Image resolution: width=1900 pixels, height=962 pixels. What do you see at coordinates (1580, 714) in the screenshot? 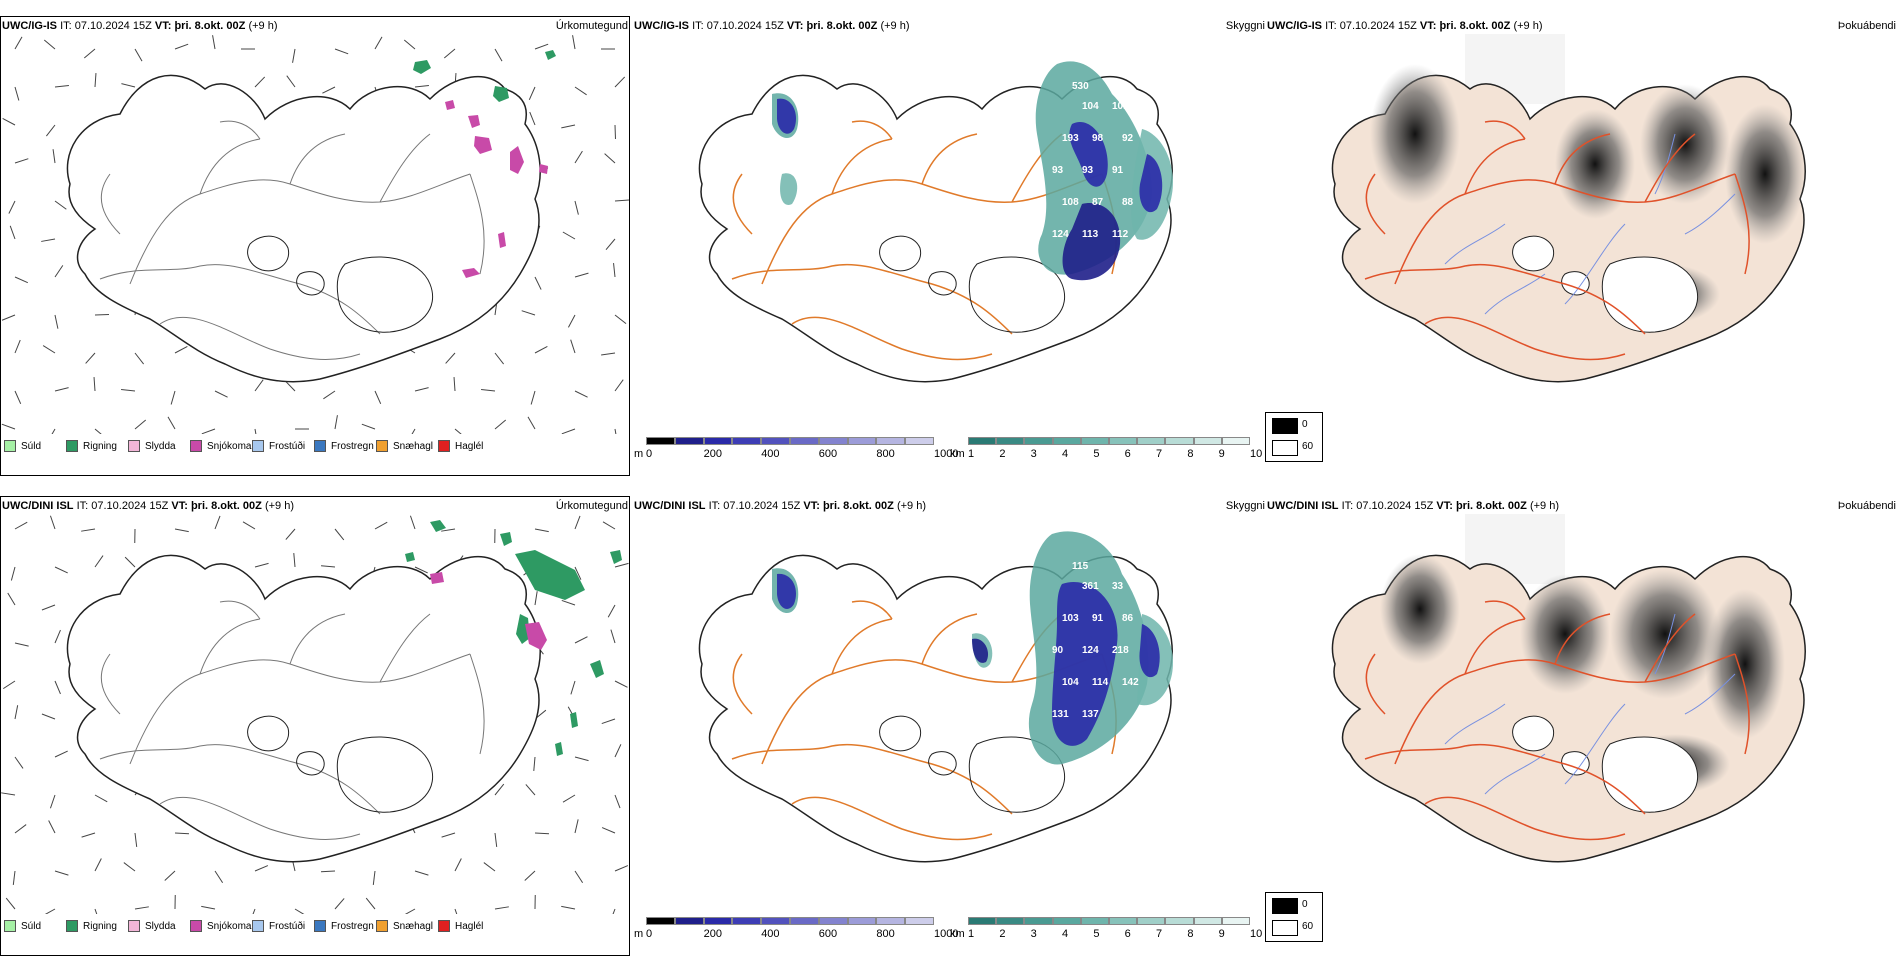
I see `fog-map` at bounding box center [1580, 714].